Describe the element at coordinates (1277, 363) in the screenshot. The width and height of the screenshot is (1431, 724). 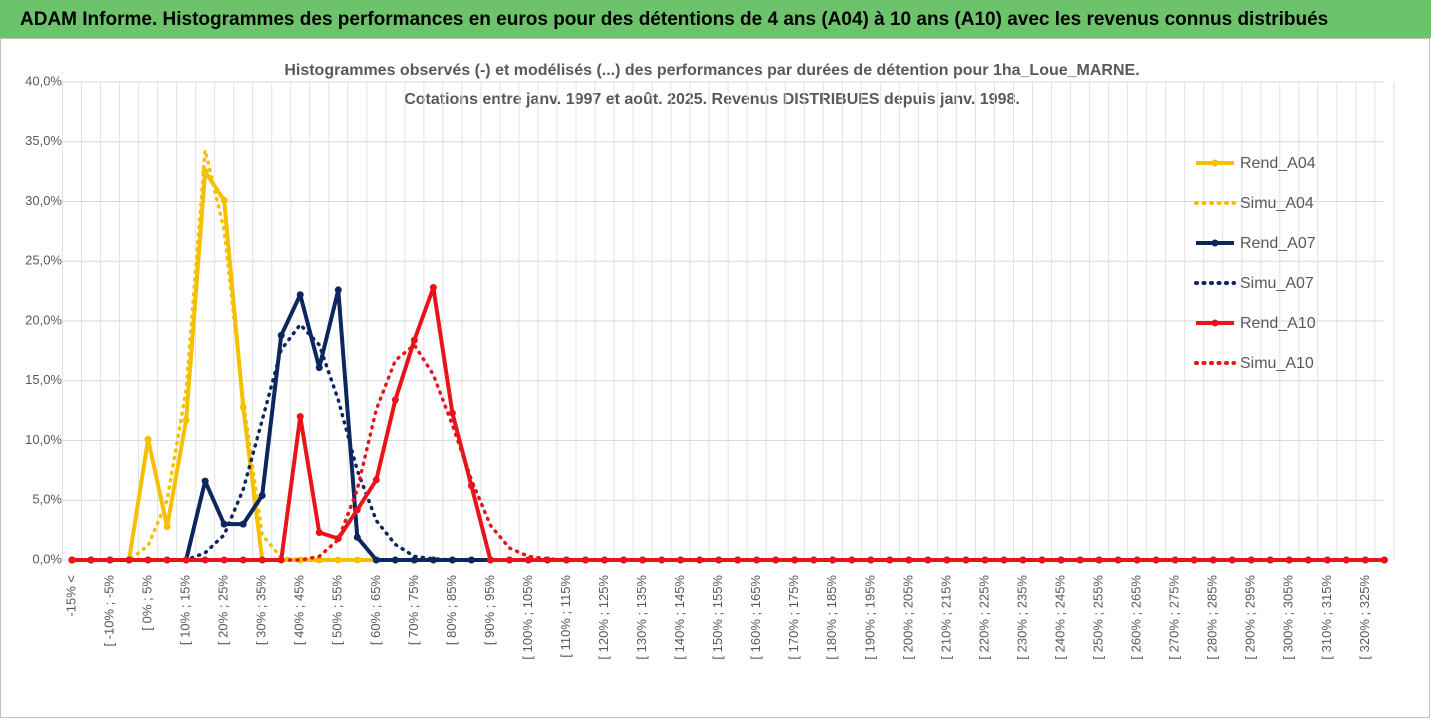
I see `legend-label: Simu_A10` at that location.